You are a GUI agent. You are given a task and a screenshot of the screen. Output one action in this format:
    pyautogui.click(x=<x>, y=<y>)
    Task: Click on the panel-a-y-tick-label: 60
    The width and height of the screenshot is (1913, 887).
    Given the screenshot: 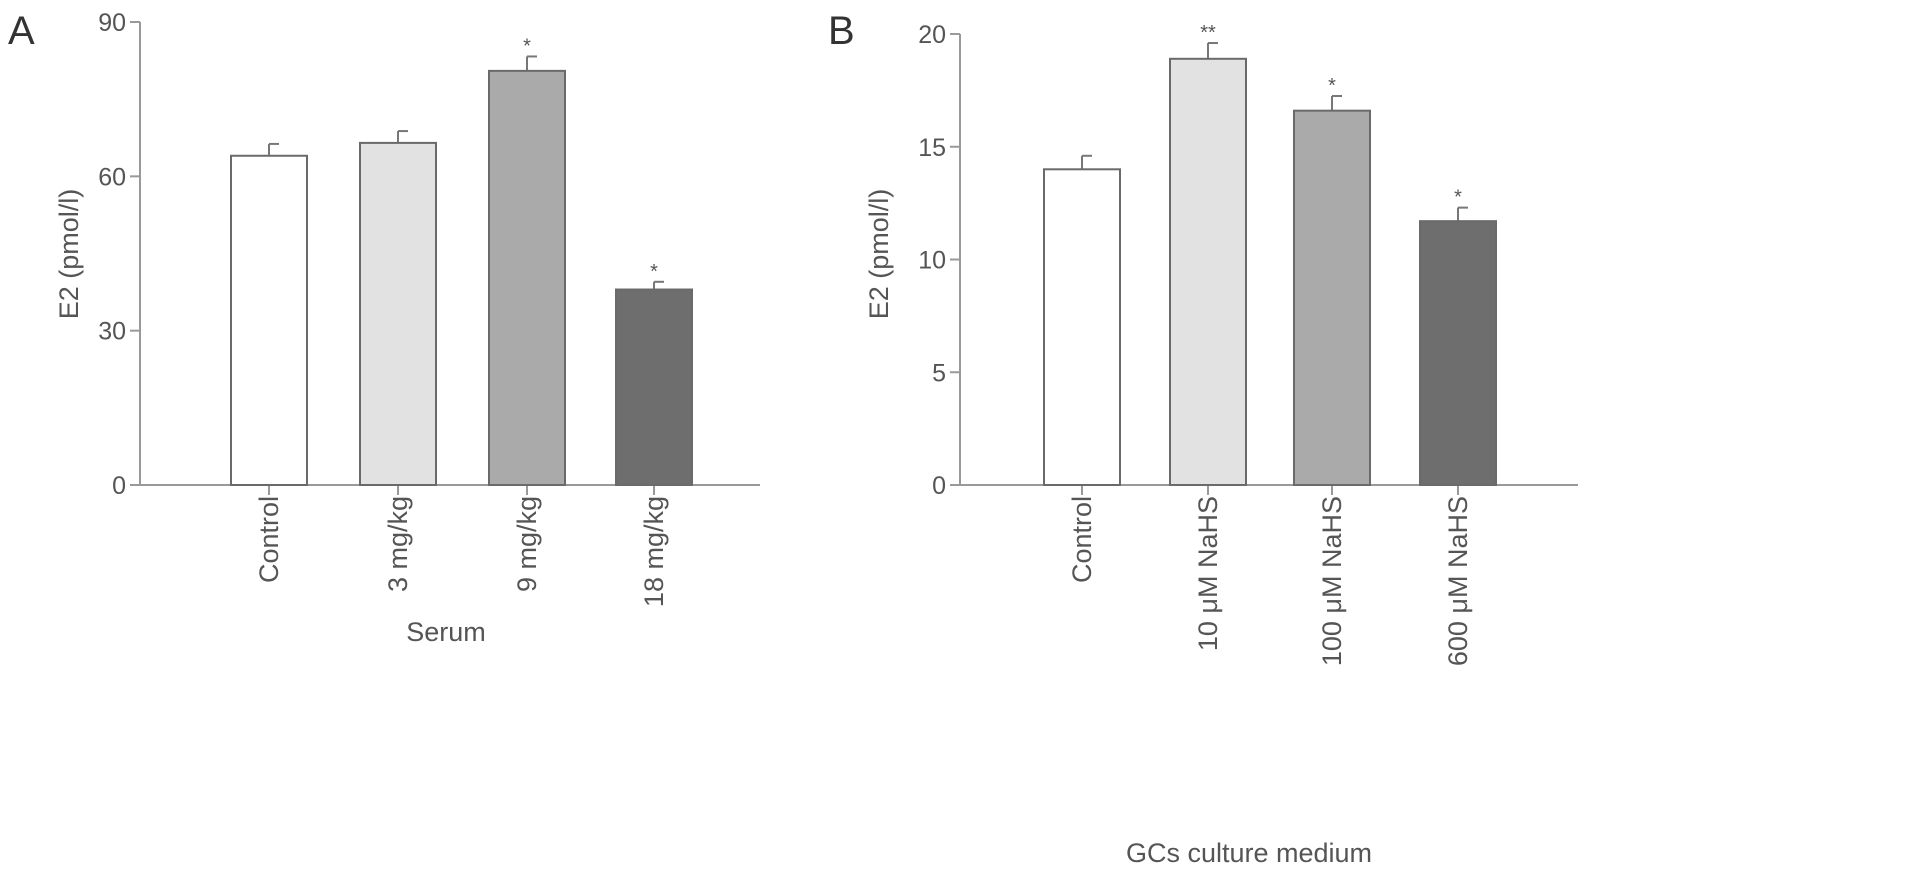 What is the action you would take?
    pyautogui.click(x=112, y=177)
    